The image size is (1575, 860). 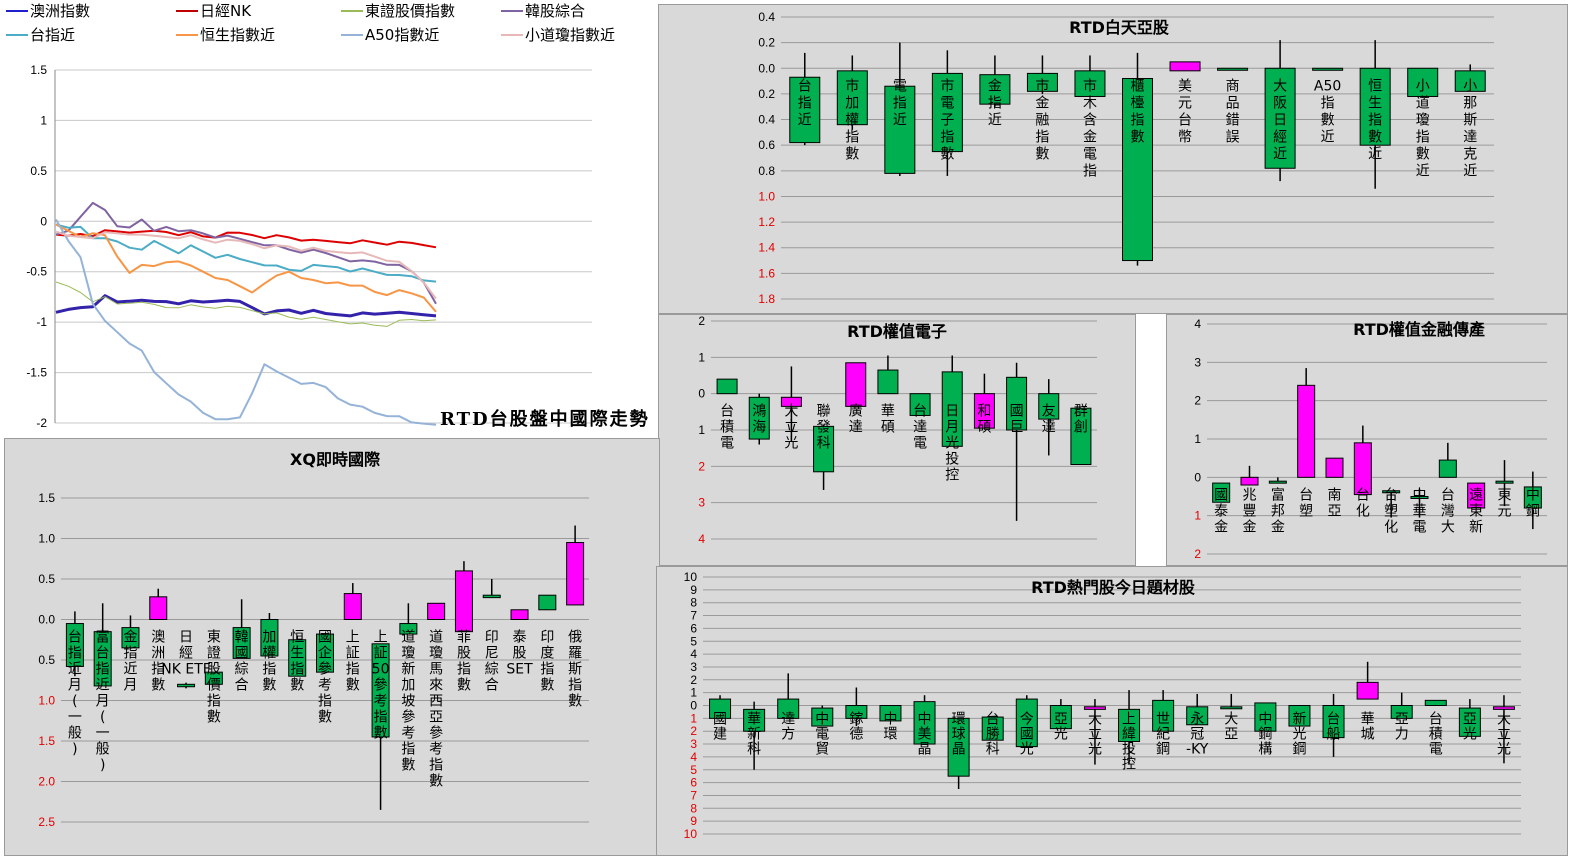 I want to click on overlay-title: RTD台股盤中國際走勢, so click(x=545, y=419).